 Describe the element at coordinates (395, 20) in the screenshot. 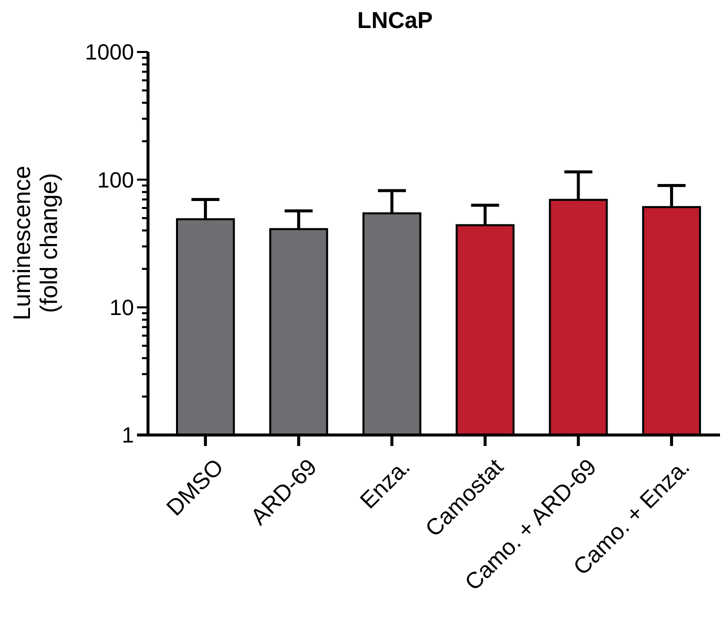

I see `chart-title: LNCaP` at that location.